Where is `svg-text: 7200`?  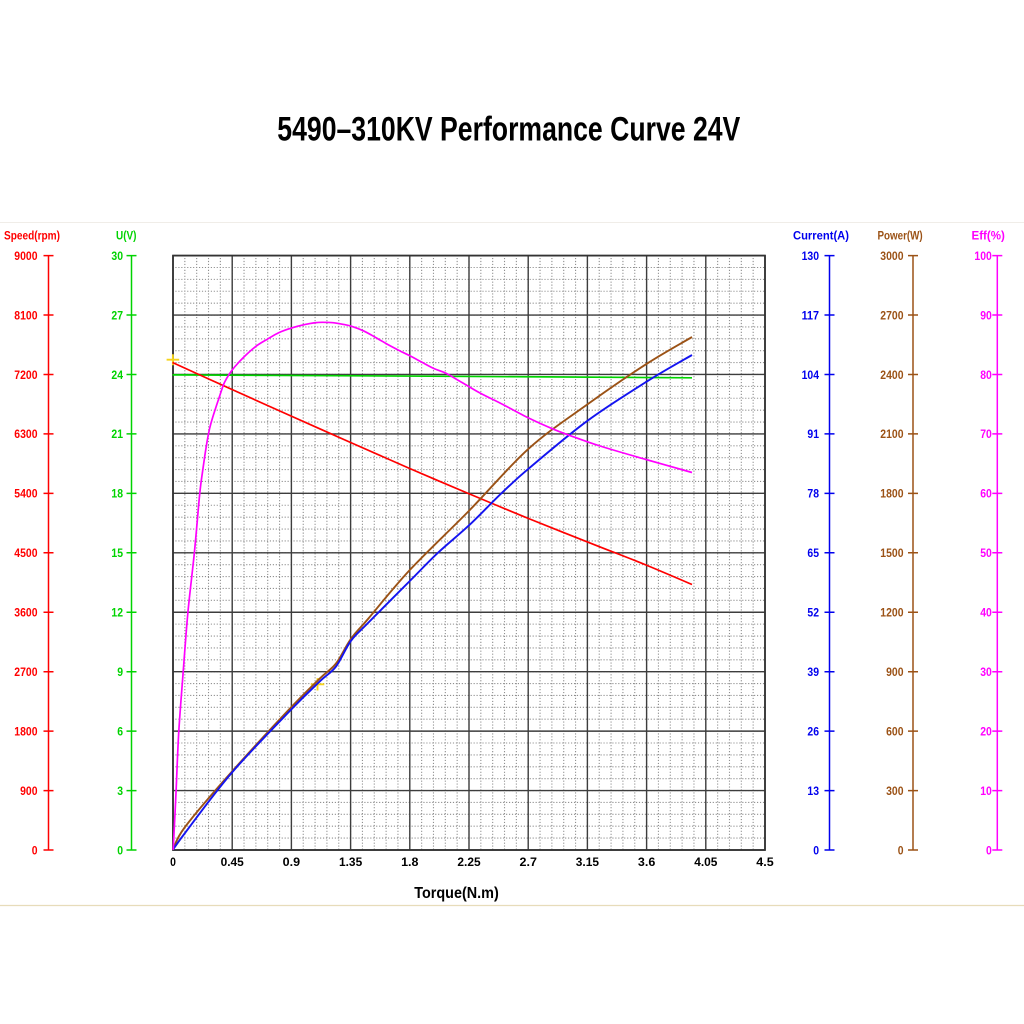
svg-text: 7200 is located at coordinates (25, 375).